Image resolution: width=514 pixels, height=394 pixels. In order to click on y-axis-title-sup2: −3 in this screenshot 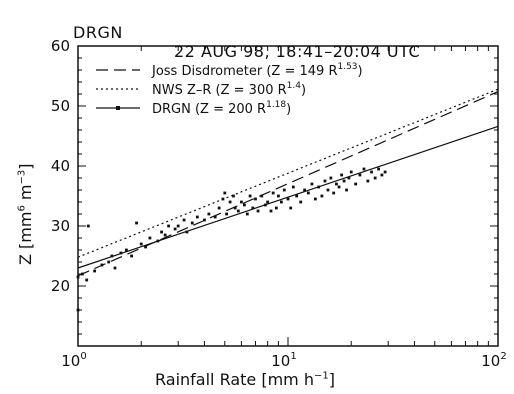, I will do `click(22, 177)`.